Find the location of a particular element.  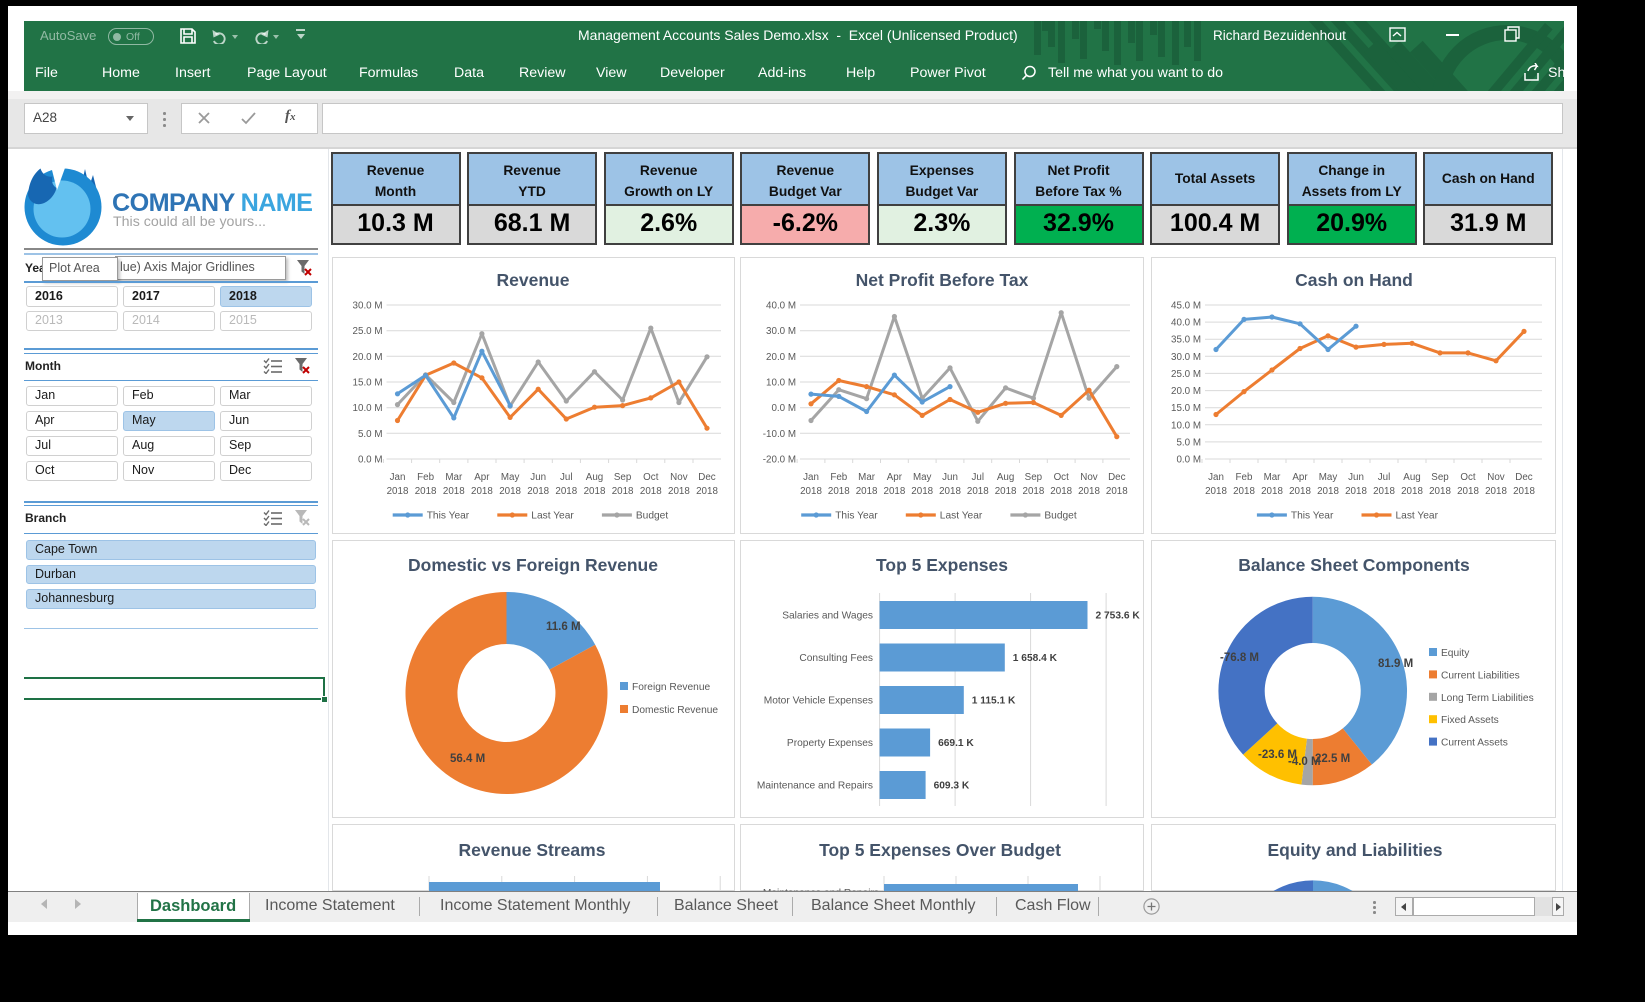

svg-text: -76.8 M is located at coordinates (1239, 658).